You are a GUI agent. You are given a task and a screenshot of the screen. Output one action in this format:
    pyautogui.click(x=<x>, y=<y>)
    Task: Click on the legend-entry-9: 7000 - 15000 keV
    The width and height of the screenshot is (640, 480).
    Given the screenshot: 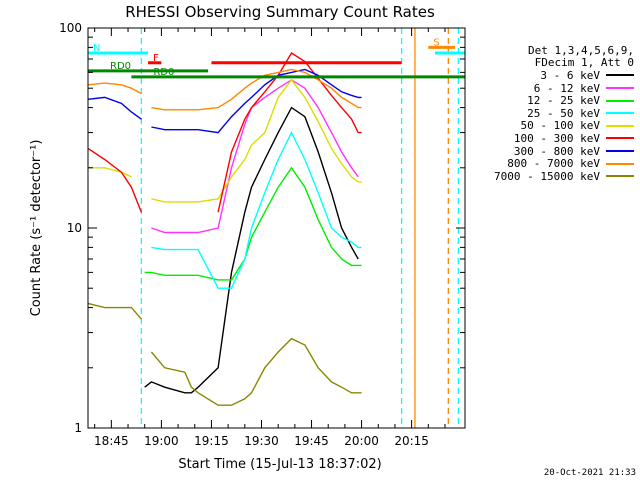 What is the action you would take?
    pyautogui.click(x=554, y=176)
    